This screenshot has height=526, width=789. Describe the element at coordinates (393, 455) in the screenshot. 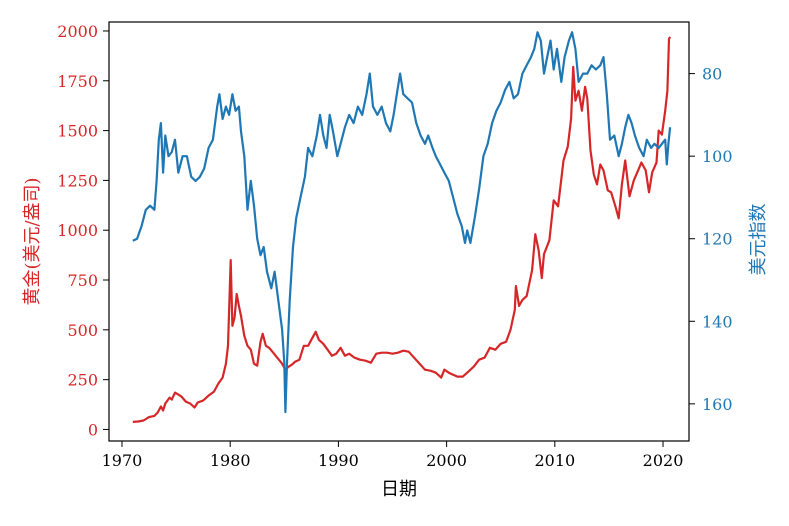

I see `x-axis: 1970 1980 1990 2000 2010 2020` at that location.